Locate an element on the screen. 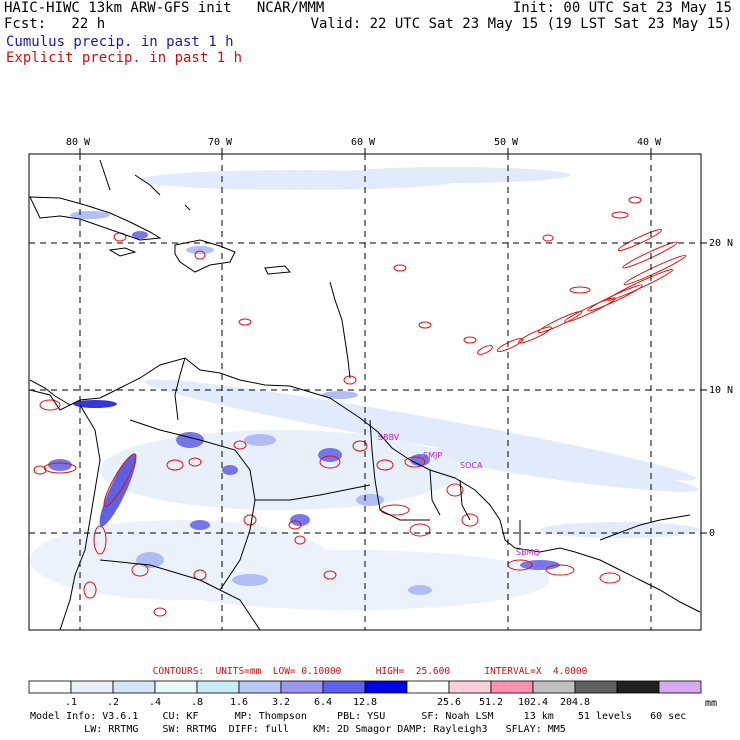  lon-label-70w: 70 W is located at coordinates (220, 142).